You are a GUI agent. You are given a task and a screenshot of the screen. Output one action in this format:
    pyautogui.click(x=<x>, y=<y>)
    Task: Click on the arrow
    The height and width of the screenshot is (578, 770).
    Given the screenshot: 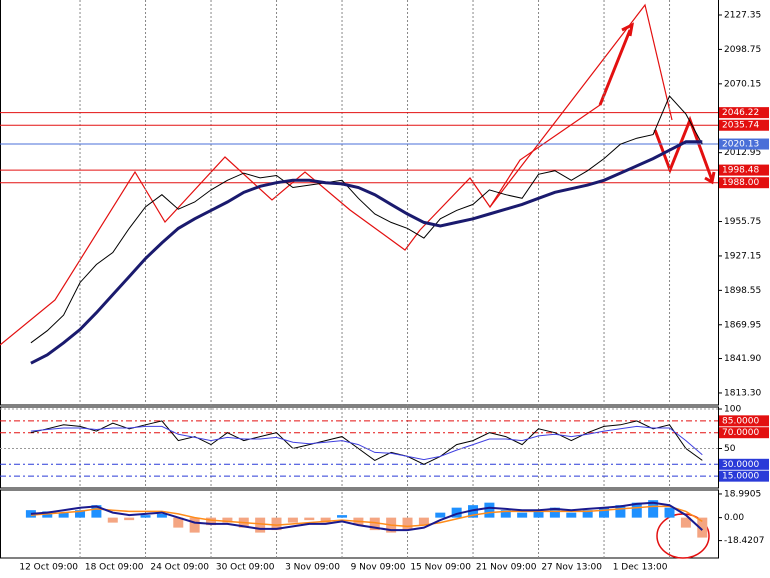 What is the action you would take?
    pyautogui.click(x=616, y=64)
    